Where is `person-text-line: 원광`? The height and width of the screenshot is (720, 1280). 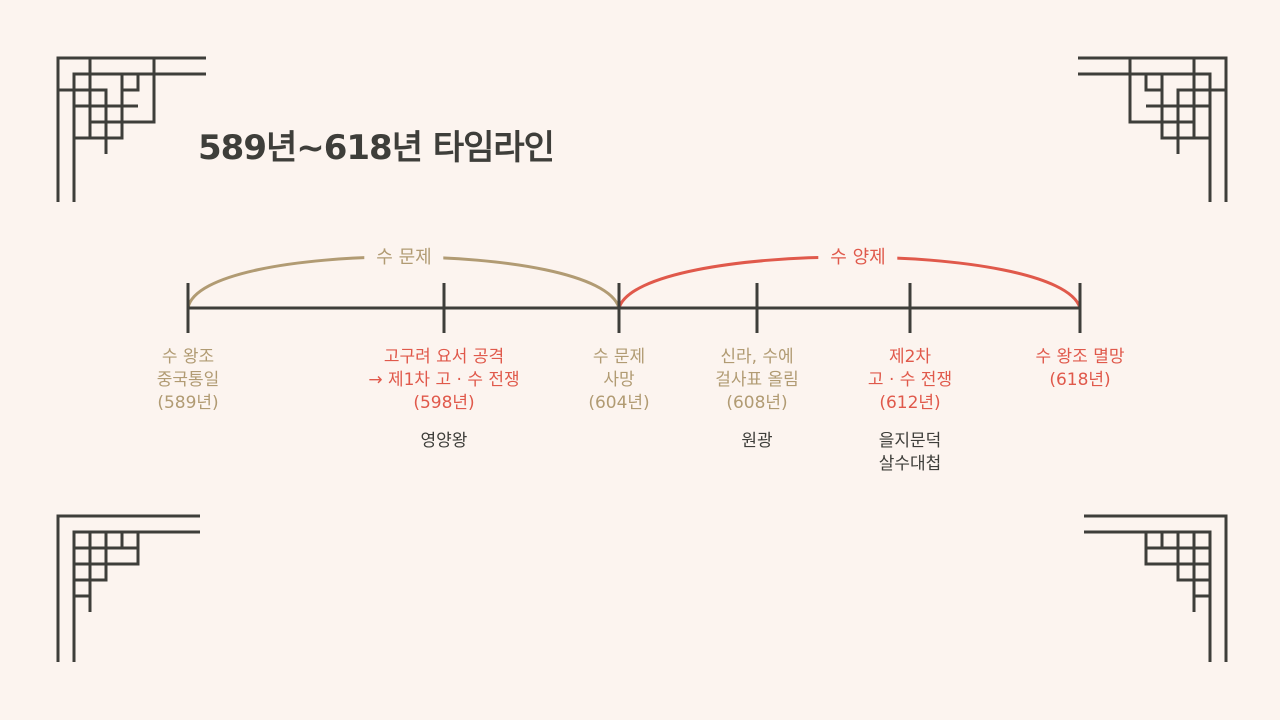
person-text-line: 원광 is located at coordinates (757, 441).